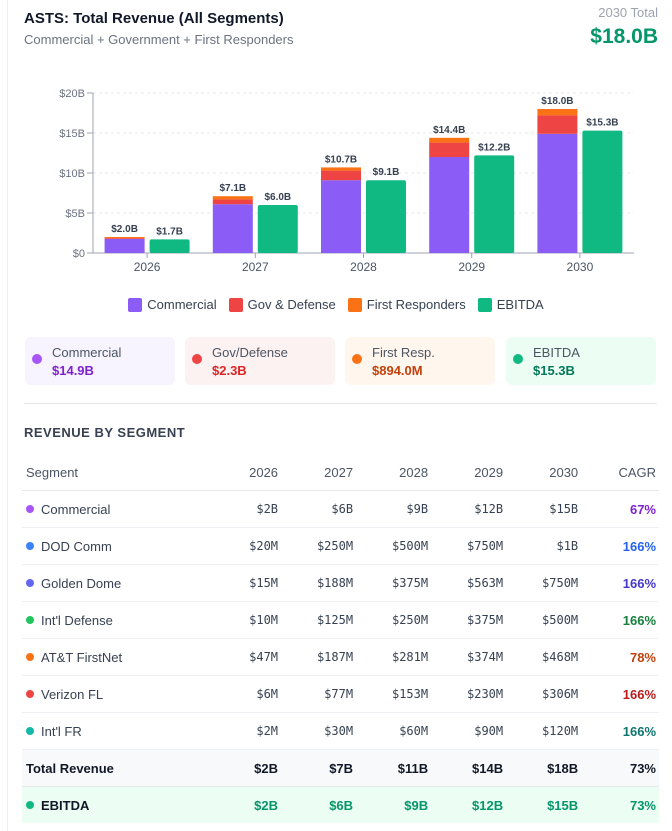 This screenshot has width=672, height=831. Describe the element at coordinates (319, 546) in the screenshot. I see `value-cell: $250M` at that location.